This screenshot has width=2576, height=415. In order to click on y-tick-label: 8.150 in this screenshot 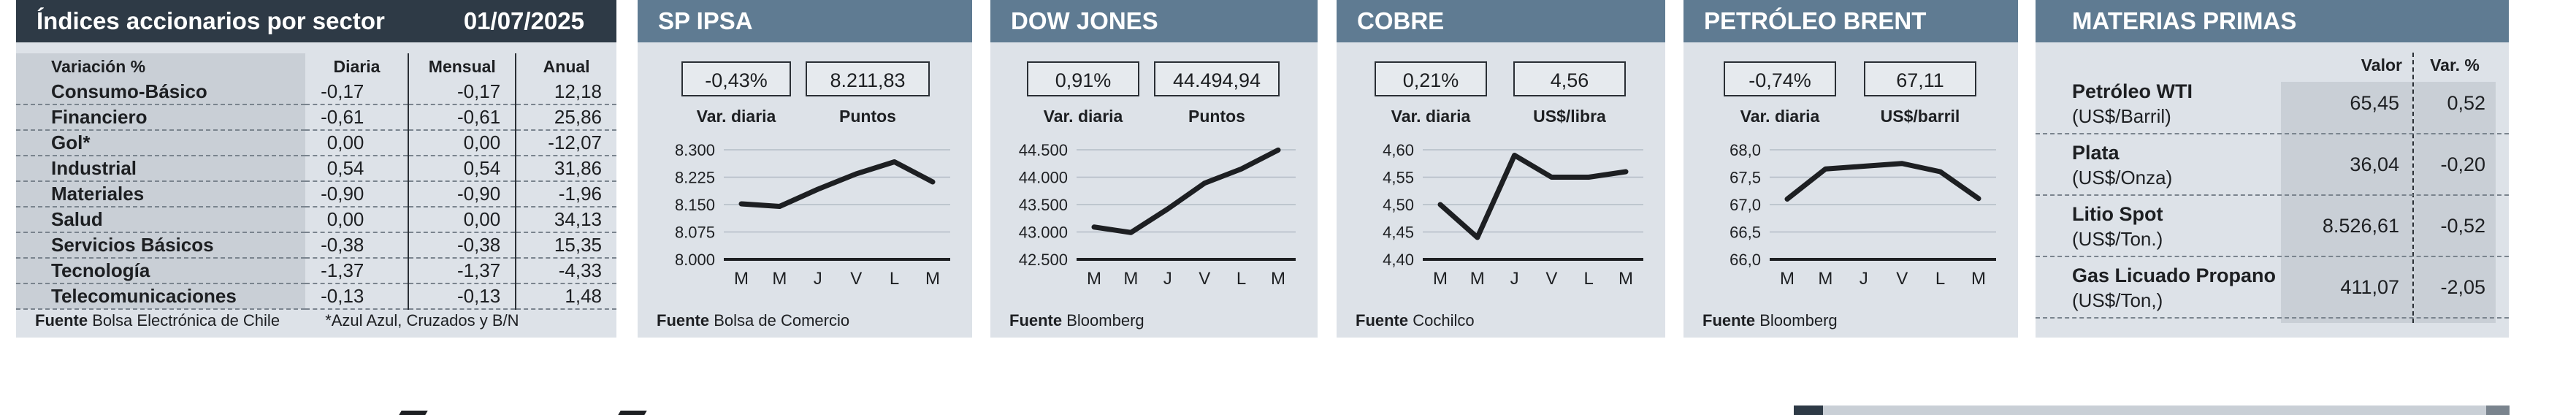, I will do `click(695, 205)`.